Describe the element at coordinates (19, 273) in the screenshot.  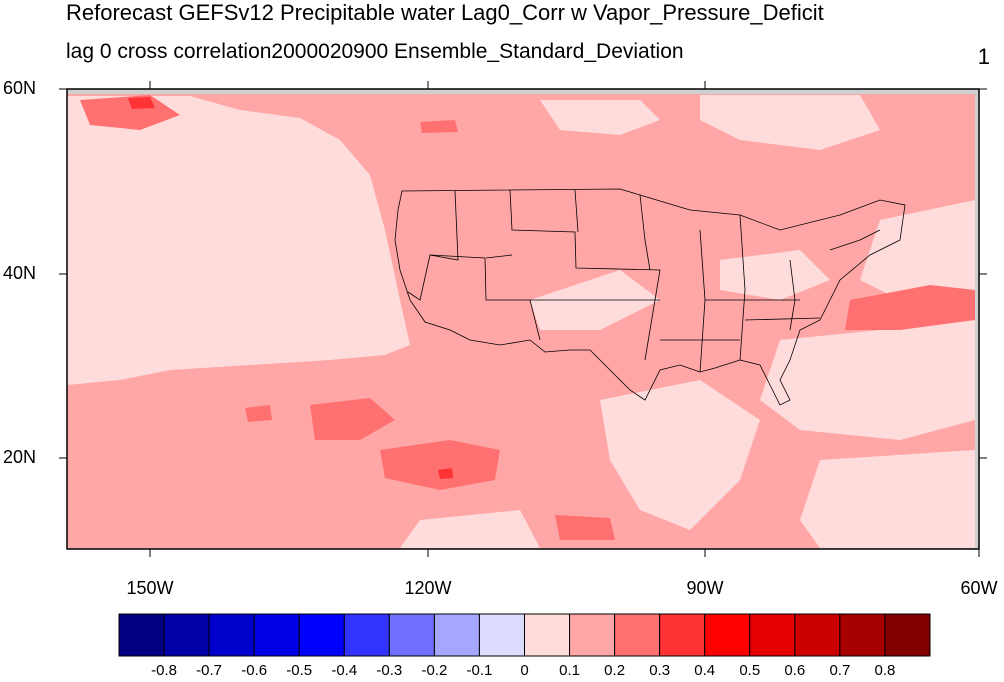
I see `lat-label-40n: 40N` at that location.